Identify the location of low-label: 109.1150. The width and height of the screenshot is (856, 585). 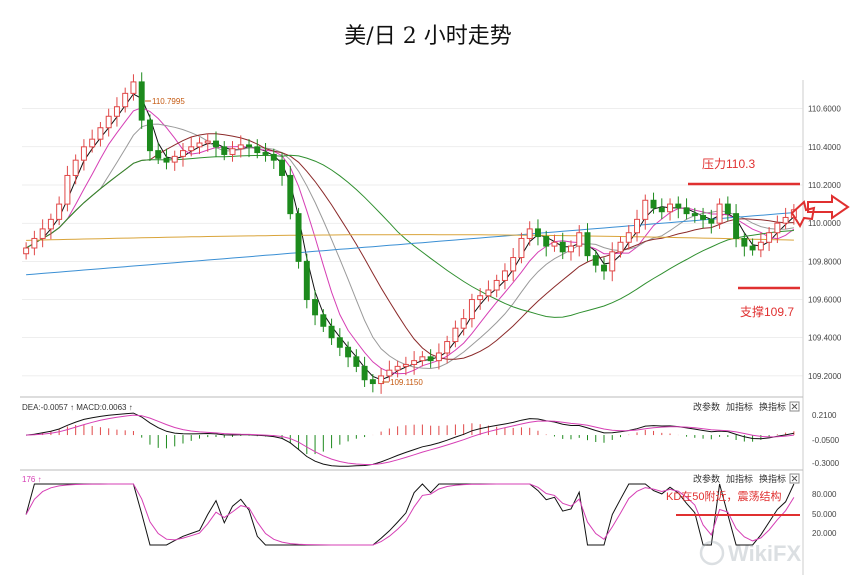
(406, 382).